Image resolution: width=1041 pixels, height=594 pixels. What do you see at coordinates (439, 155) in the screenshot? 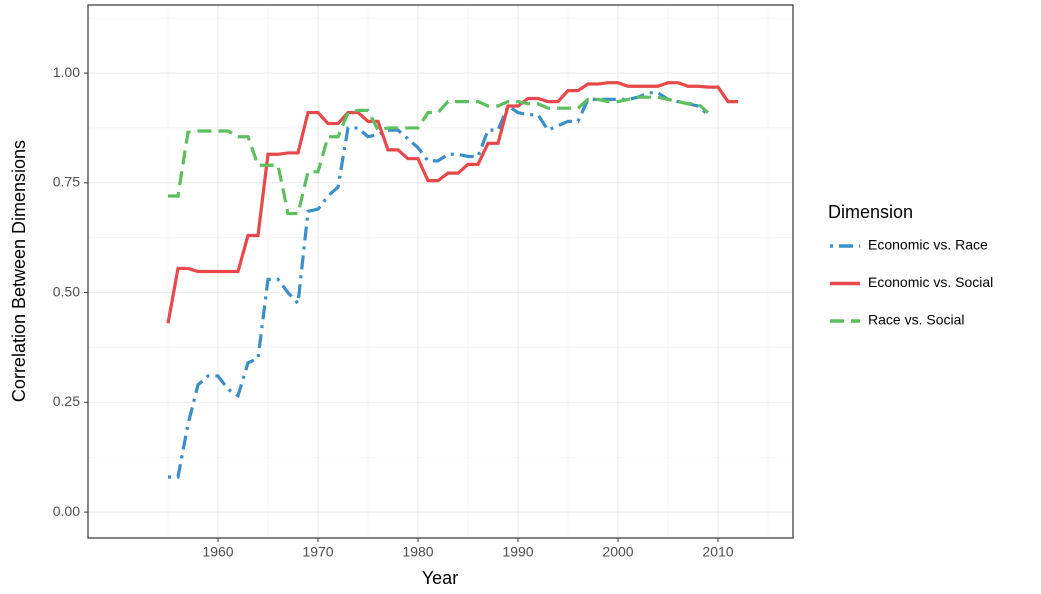
I see `line-series` at bounding box center [439, 155].